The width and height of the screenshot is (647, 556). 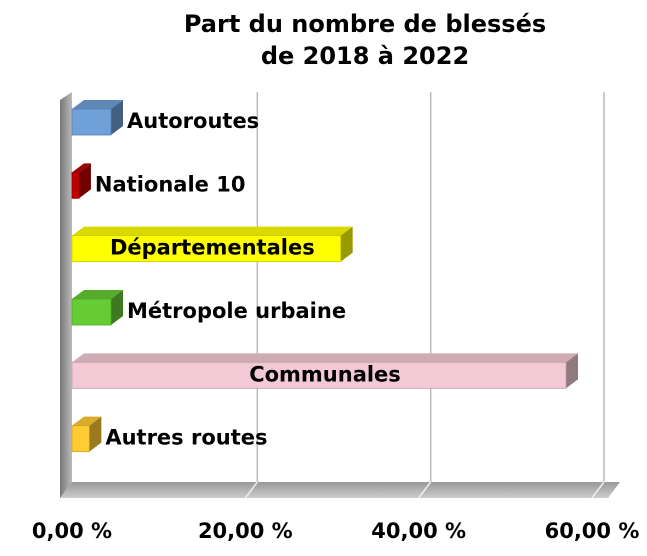 What do you see at coordinates (72, 531) in the screenshot?
I see `x-tick-label: 0,00 %` at bounding box center [72, 531].